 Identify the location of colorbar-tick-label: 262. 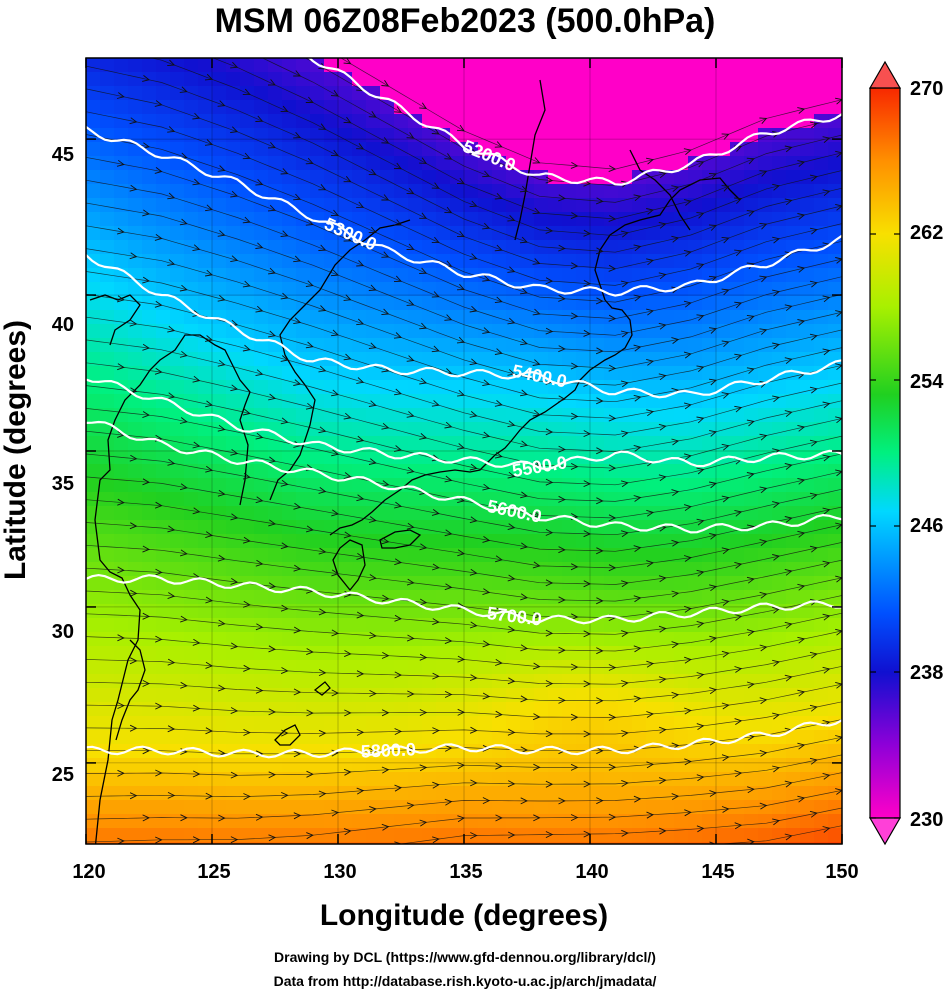
(926, 233).